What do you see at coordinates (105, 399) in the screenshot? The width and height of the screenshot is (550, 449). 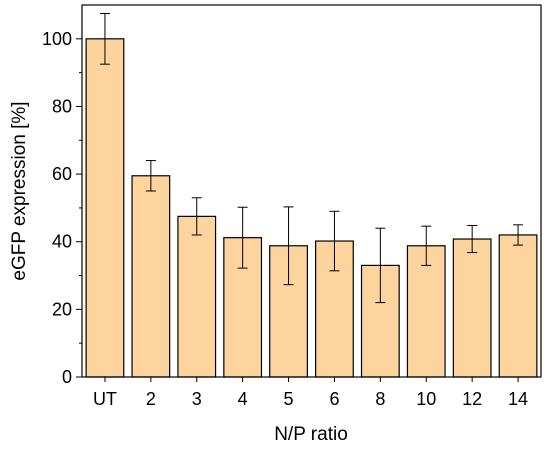 I see `x-tick-label-UT: UT` at bounding box center [105, 399].